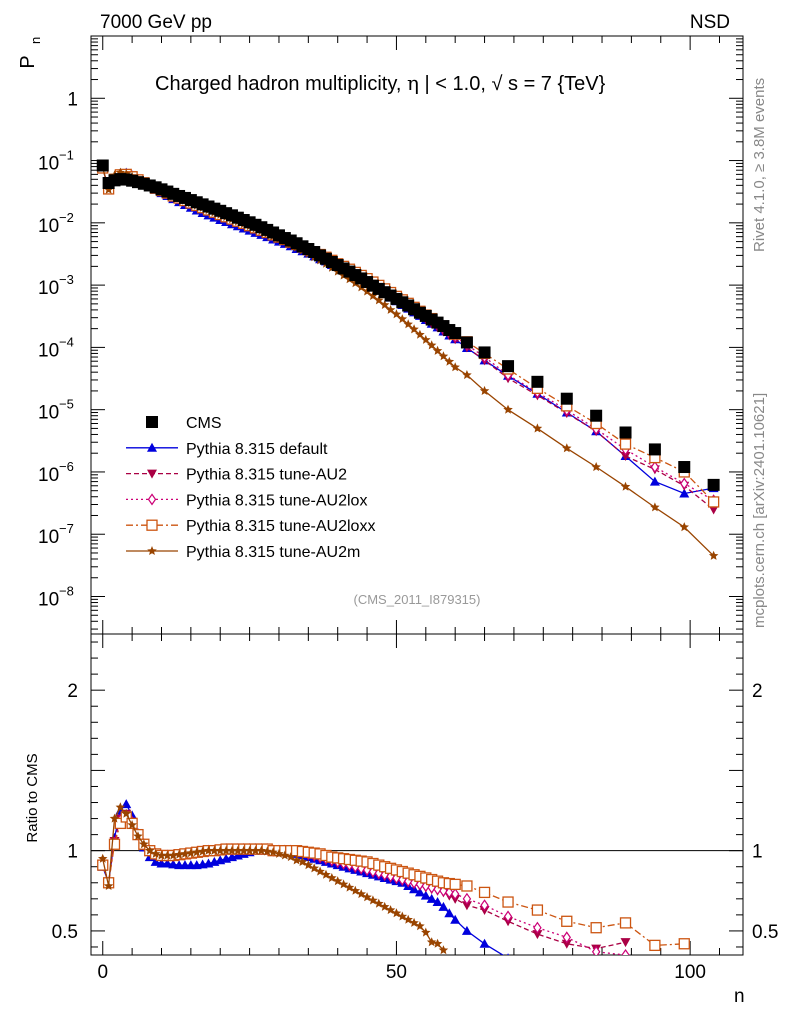  Describe the element at coordinates (257, 449) in the screenshot. I see `legend-label: Pythia 8.315 default` at that location.